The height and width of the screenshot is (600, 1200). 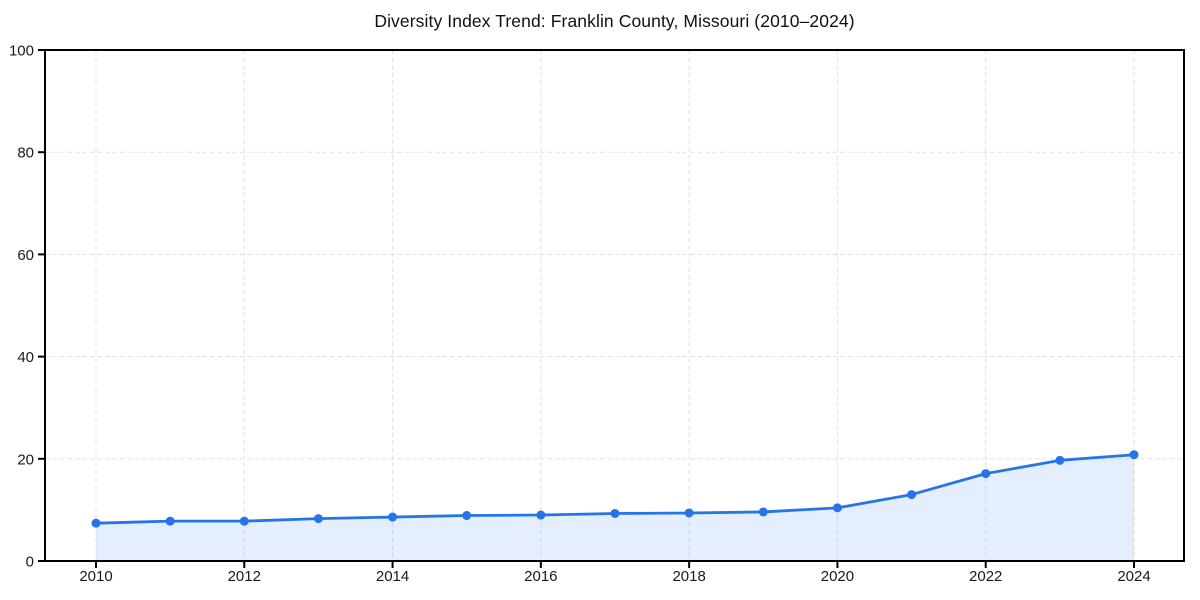 I want to click on data-point-2017, so click(x=615, y=513).